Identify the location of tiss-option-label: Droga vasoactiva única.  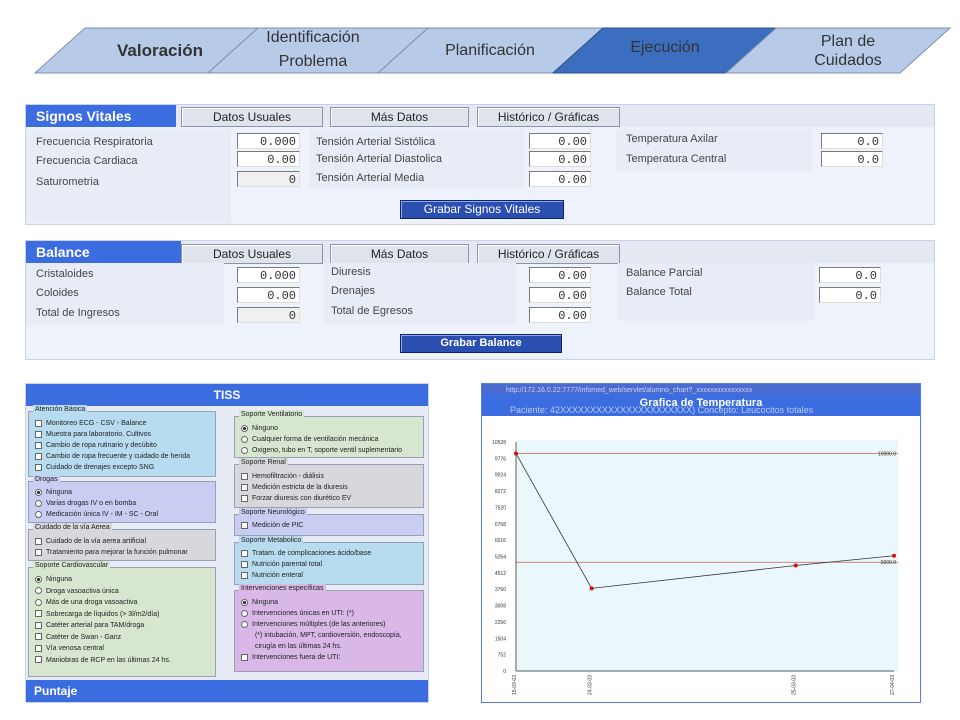
(82, 591).